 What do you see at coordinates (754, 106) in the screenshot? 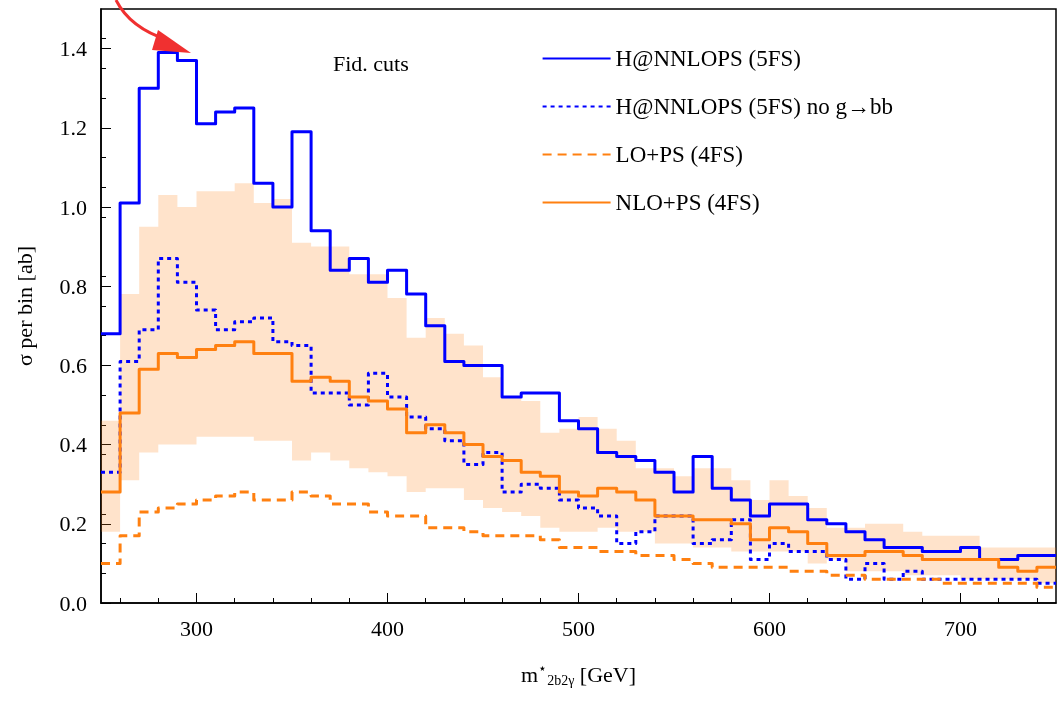
I see `legend-label: H@NNLOPS (5FS) no g→bb` at bounding box center [754, 106].